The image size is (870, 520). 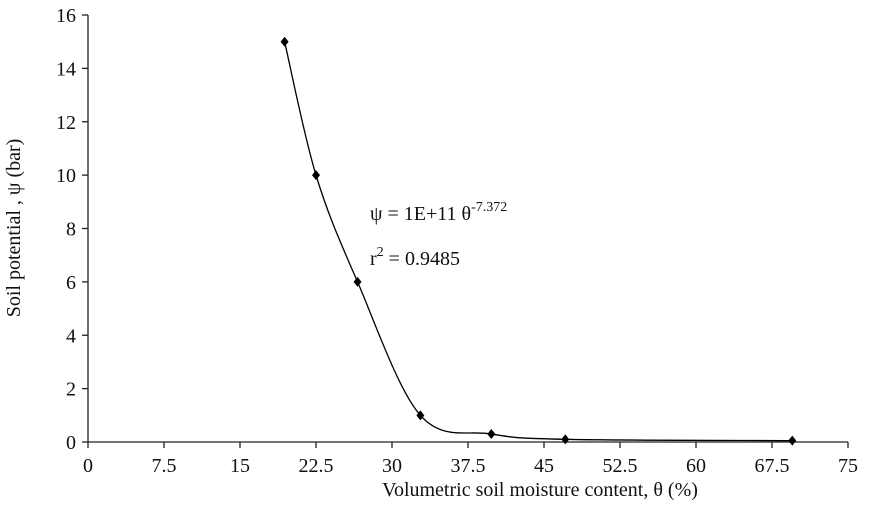 I want to click on r-squared: r2 = 0.9485, so click(x=415, y=257).